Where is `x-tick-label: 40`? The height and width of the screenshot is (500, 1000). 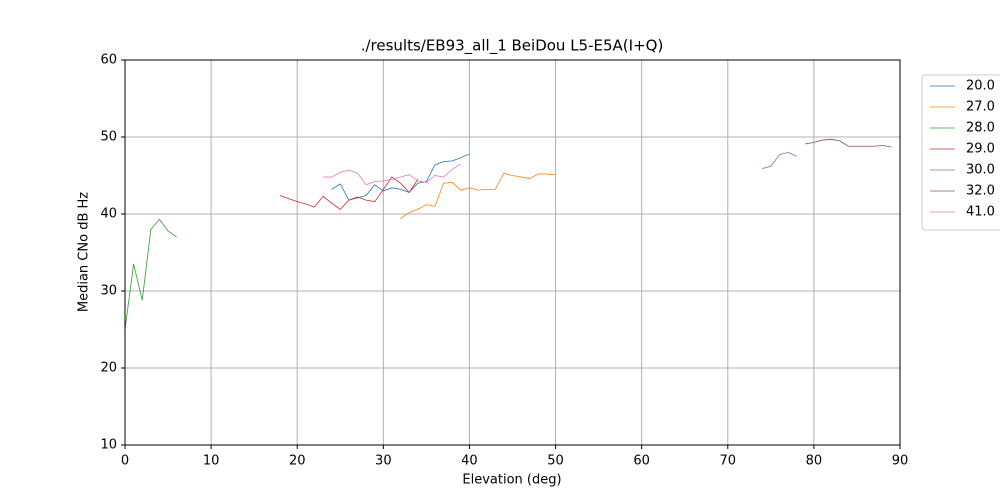 x-tick-label: 40 is located at coordinates (469, 461).